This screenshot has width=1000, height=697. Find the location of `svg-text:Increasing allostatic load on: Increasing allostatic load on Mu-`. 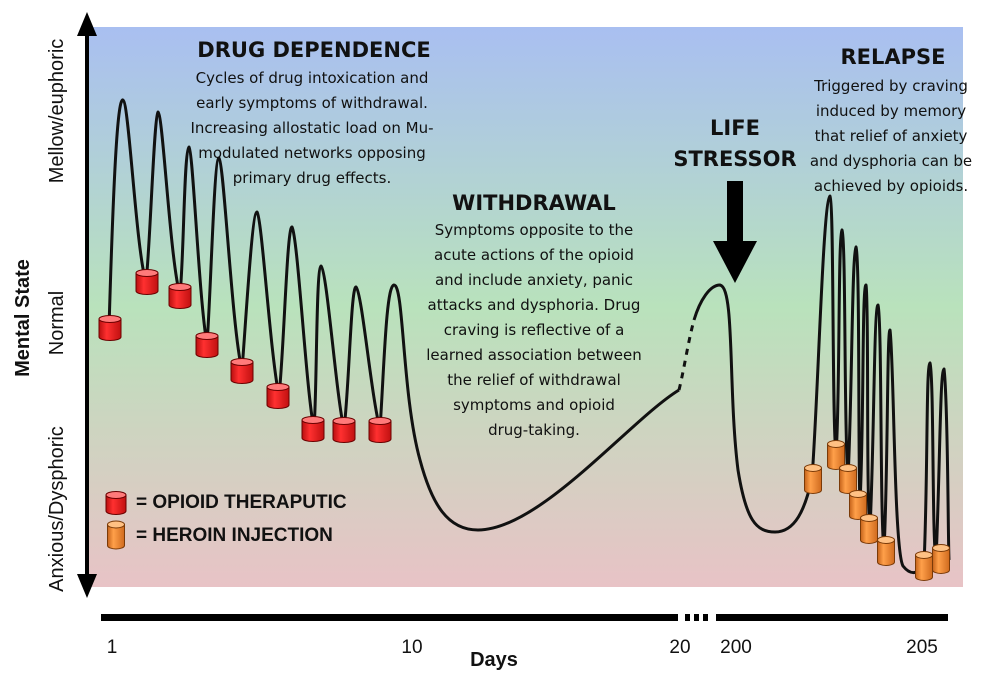

svg-text:Increasing allostatic load on: Increasing allostatic load on Mu- is located at coordinates (311, 128).